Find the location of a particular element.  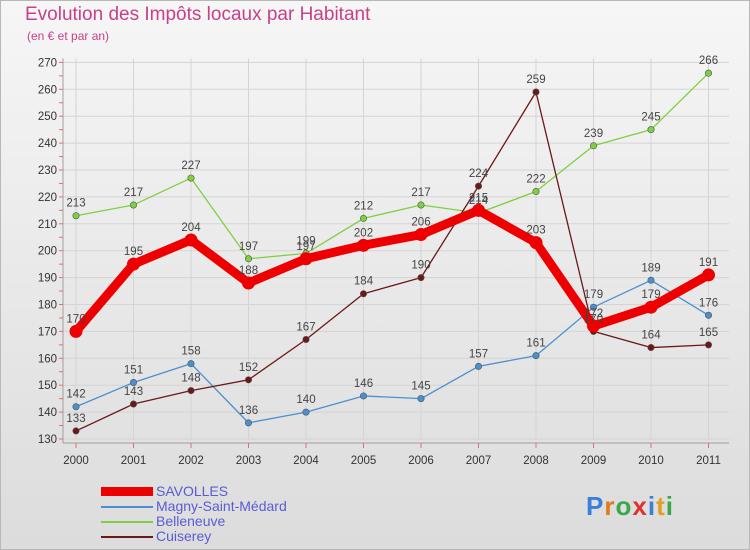

x-tick-label: 2004 is located at coordinates (306, 461).